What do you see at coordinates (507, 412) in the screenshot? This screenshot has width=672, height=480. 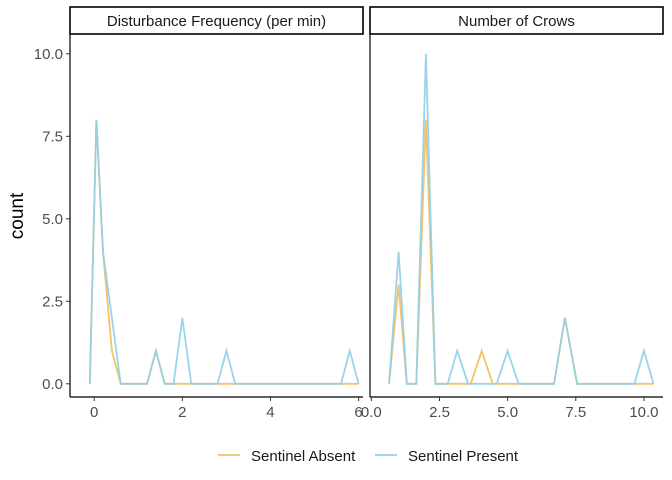 I see `x-tick-label: 5.0` at bounding box center [507, 412].